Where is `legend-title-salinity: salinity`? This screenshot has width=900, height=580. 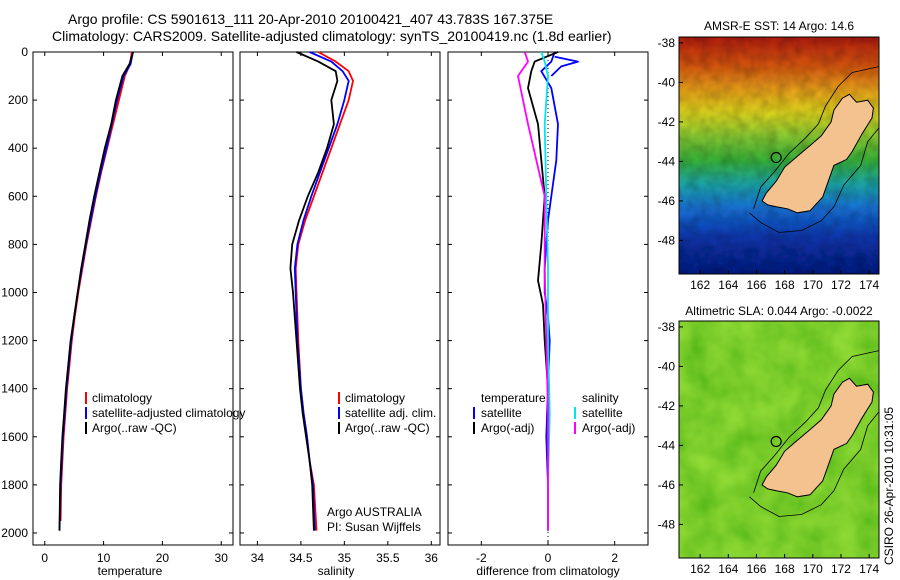
legend-title-salinity: salinity is located at coordinates (600, 398).